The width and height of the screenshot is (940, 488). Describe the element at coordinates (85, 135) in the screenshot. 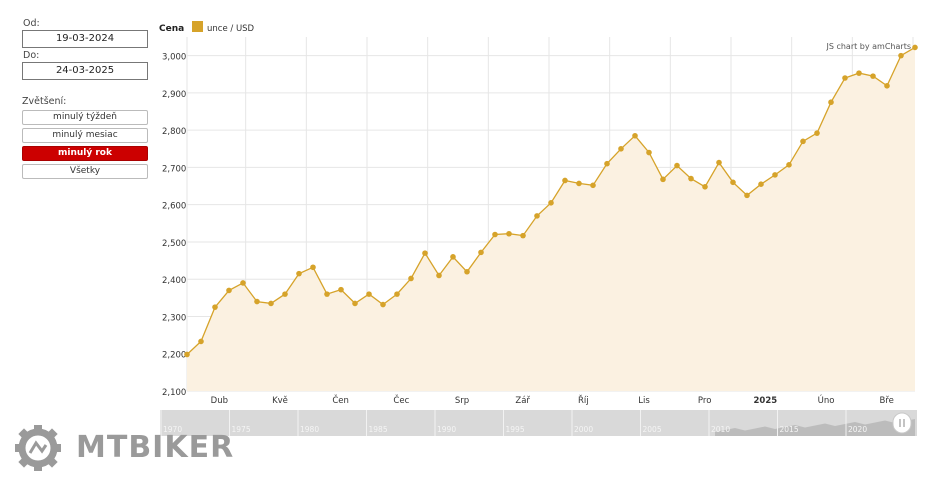

I see `zoom-last-month-button: minulý mesiac` at that location.